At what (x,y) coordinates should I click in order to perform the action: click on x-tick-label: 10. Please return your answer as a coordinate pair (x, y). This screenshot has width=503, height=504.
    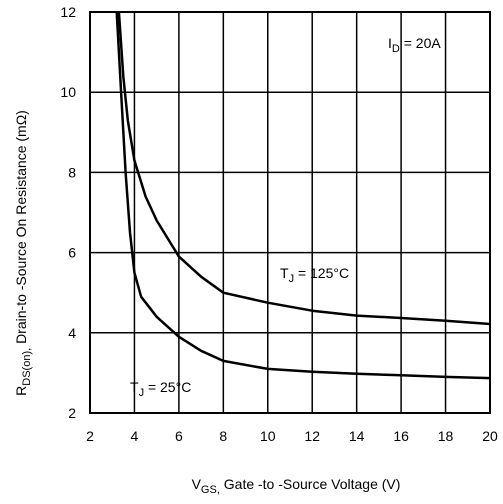
    Looking at the image, I should click on (268, 436).